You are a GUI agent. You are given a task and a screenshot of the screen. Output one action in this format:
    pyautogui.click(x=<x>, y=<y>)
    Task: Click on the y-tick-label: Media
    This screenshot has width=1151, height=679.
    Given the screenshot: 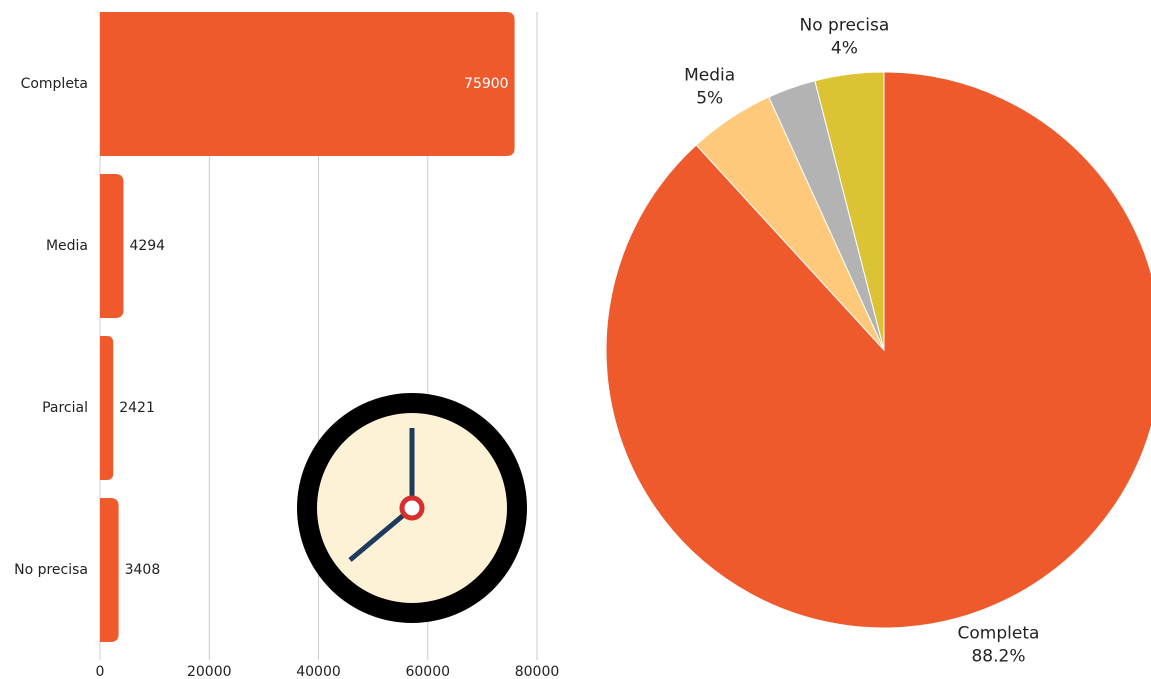 What is the action you would take?
    pyautogui.click(x=67, y=246)
    